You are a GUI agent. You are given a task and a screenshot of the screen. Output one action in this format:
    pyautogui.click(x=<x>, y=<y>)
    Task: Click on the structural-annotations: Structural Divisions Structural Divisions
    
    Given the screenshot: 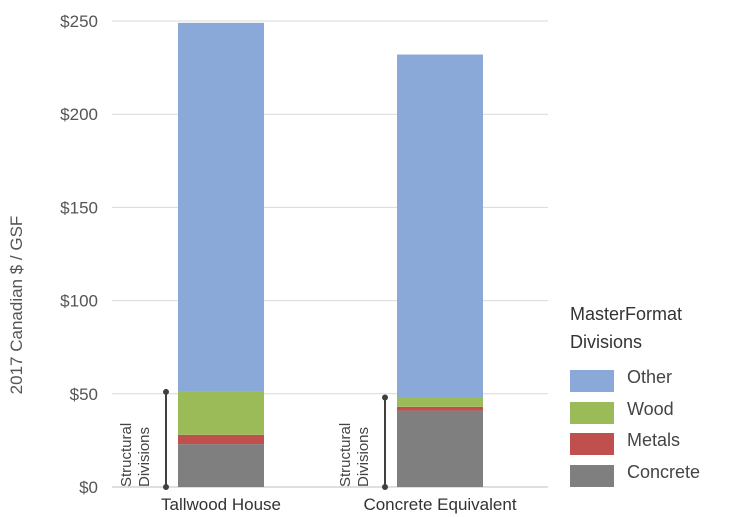 What is the action you would take?
    pyautogui.click(x=253, y=439)
    